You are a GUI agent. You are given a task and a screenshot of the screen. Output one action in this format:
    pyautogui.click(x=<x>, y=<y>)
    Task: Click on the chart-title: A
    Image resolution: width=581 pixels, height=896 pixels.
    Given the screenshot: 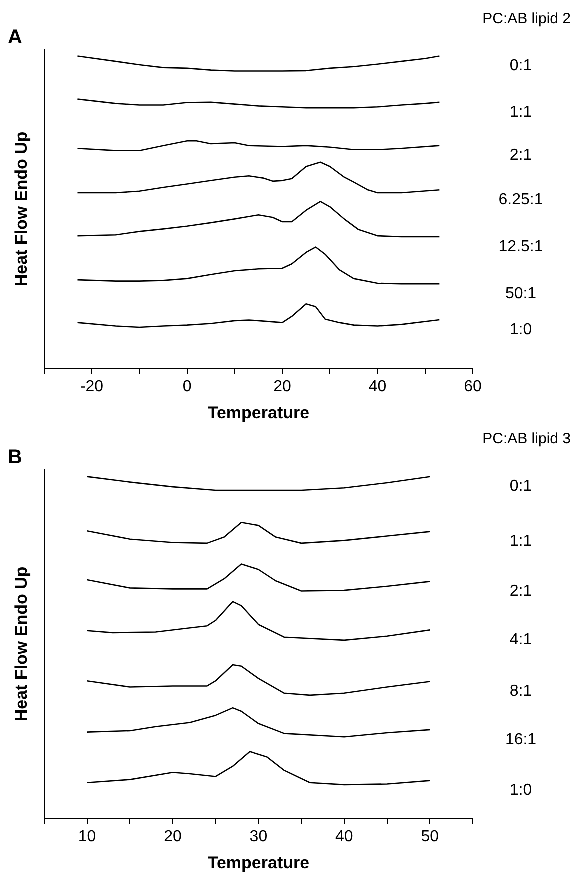 What is the action you would take?
    pyautogui.click(x=15, y=37)
    